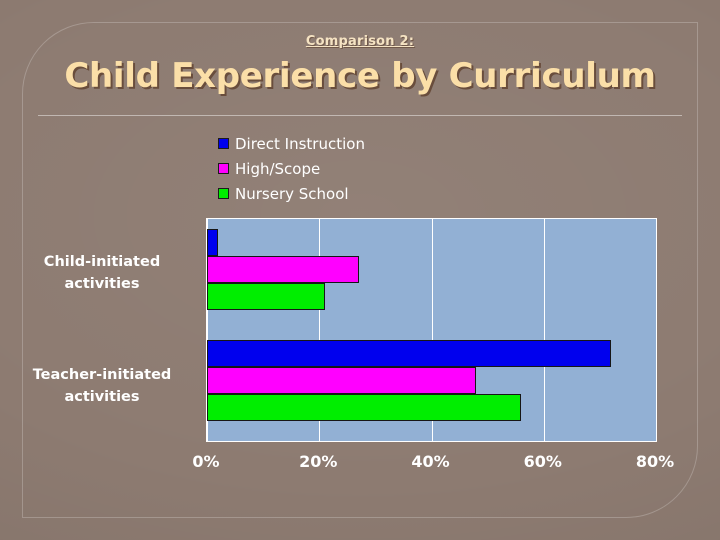 The width and height of the screenshot is (720, 540). What do you see at coordinates (360, 76) in the screenshot?
I see `slide-title: Child Experience by Curriculum` at bounding box center [360, 76].